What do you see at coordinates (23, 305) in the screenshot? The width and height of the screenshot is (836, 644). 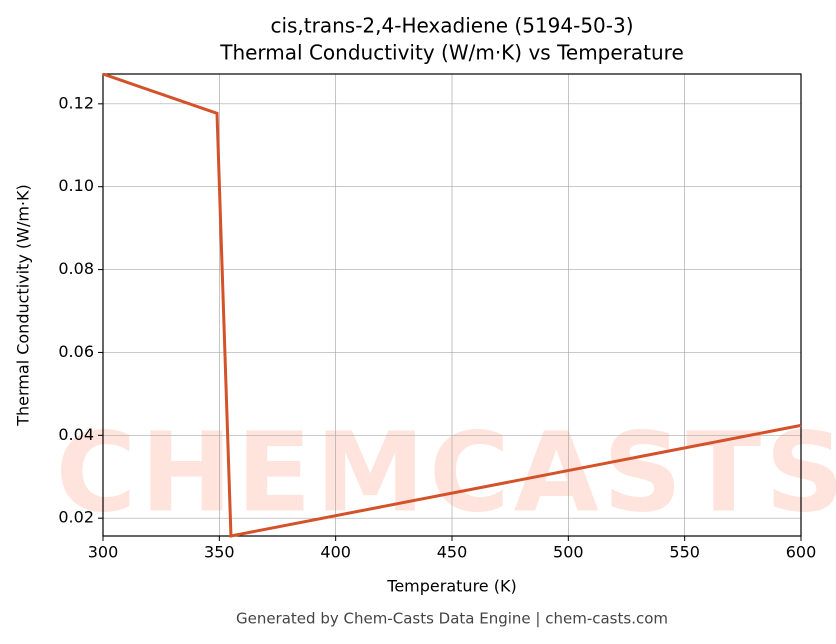 I see `y-axis-label: Thermal Conductivity (W/m·K)` at bounding box center [23, 305].